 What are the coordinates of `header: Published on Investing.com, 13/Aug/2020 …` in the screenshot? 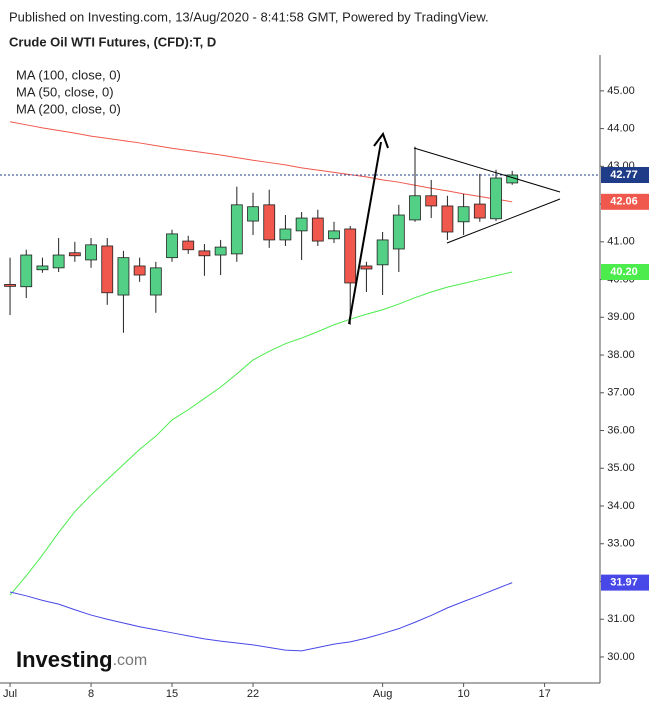 It's located at (249, 16).